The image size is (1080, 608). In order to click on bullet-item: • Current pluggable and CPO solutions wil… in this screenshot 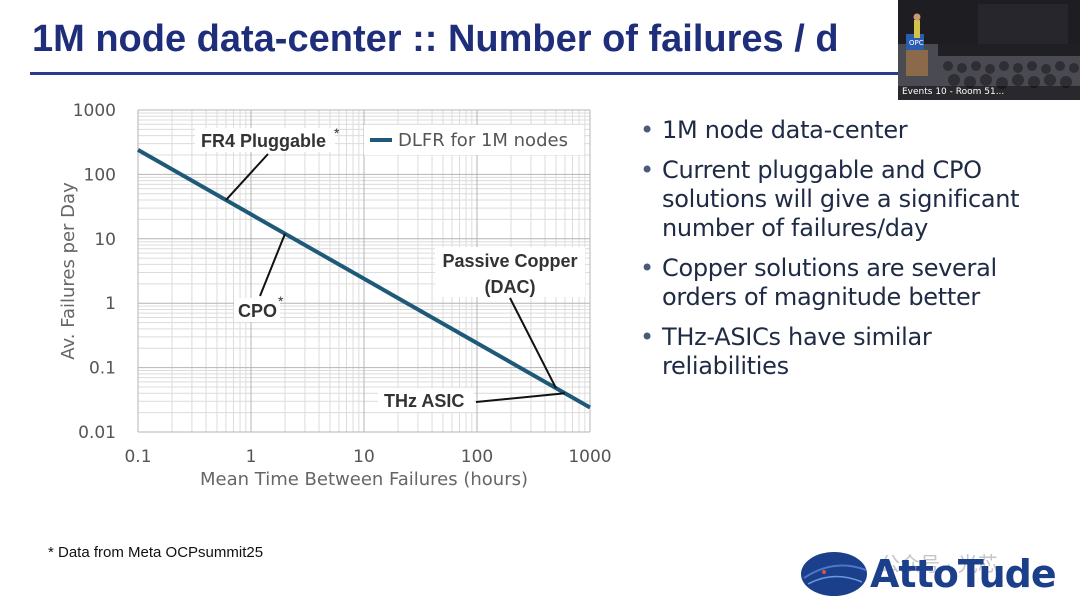, I will do `click(850, 199)`.